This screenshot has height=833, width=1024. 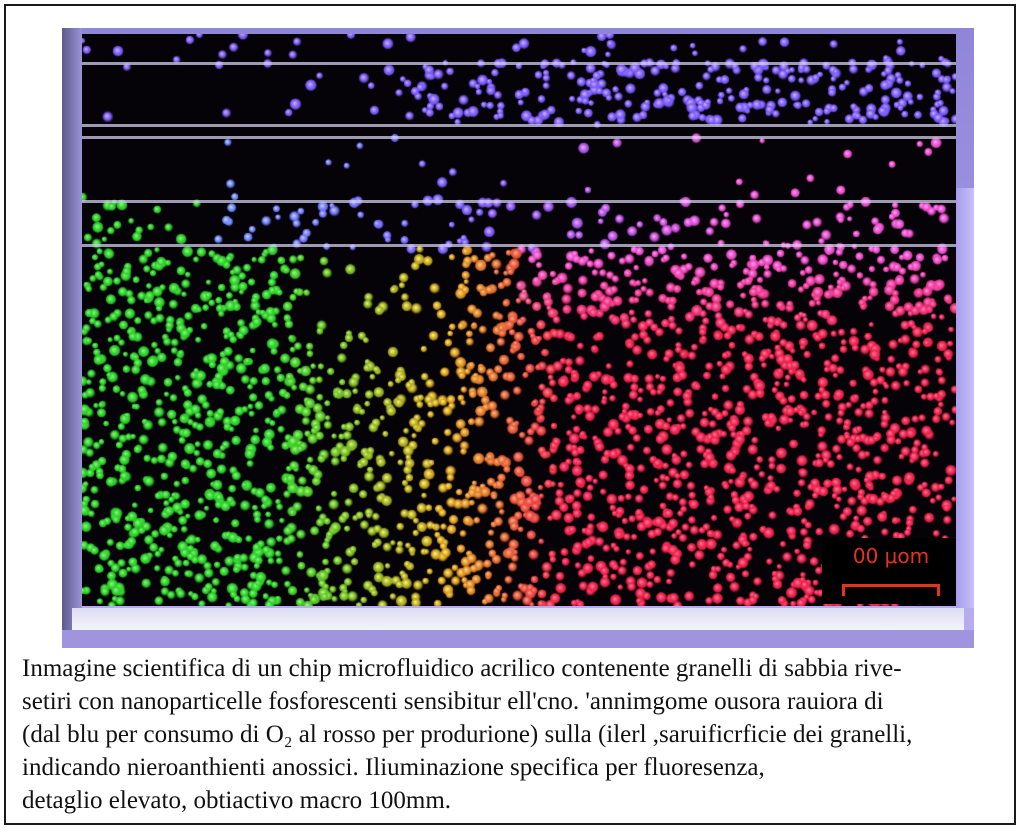 I want to click on chip-left-rail, so click(x=72, y=338).